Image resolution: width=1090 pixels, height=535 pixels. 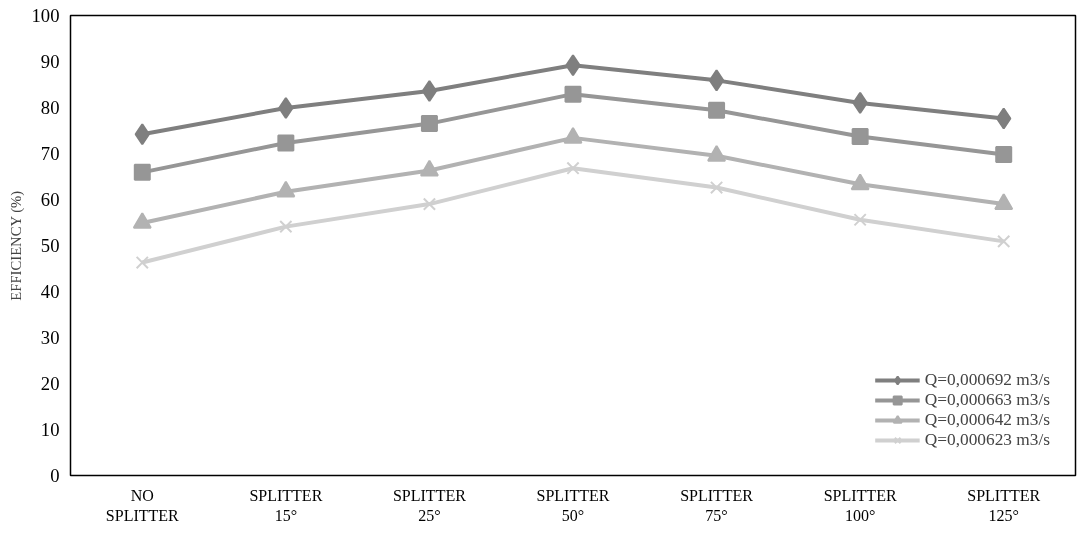 What do you see at coordinates (1004, 505) in the screenshot?
I see `x-tick-label: SPLITTER 125°` at bounding box center [1004, 505].